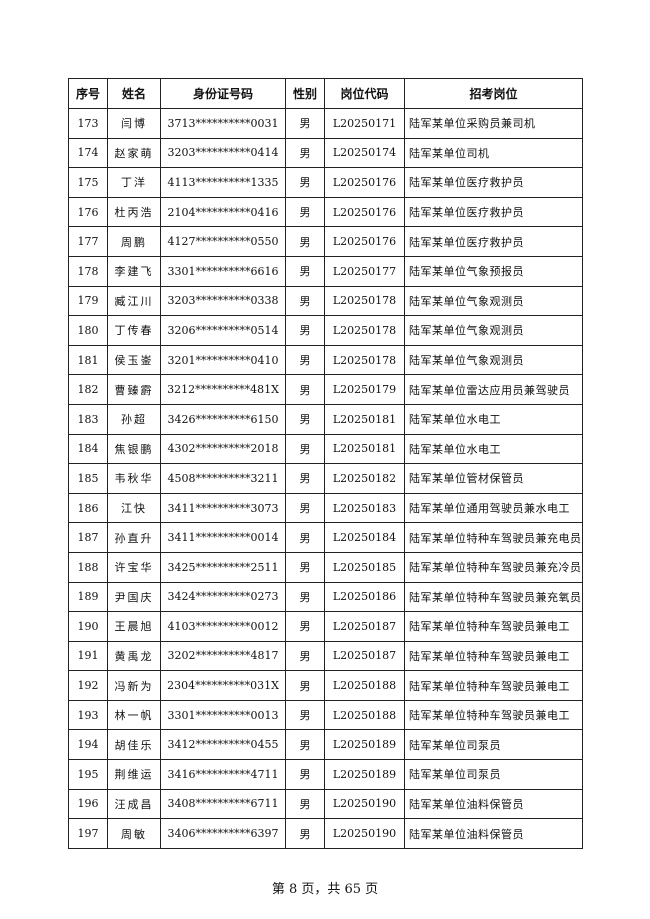  Describe the element at coordinates (364, 241) in the screenshot. I see `cell-post-code: L20250176` at that location.